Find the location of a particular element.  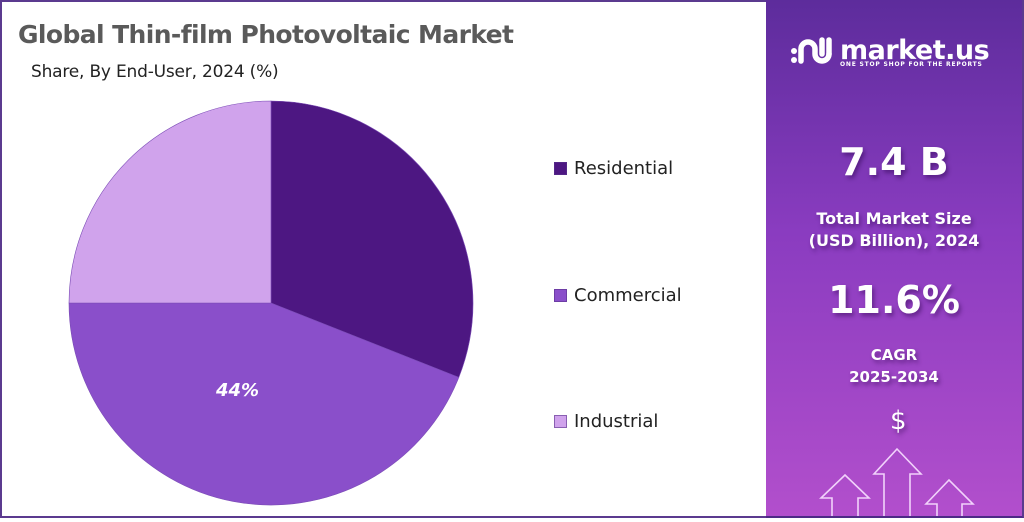

commercial-slice-label: 44% is located at coordinates (238, 390).